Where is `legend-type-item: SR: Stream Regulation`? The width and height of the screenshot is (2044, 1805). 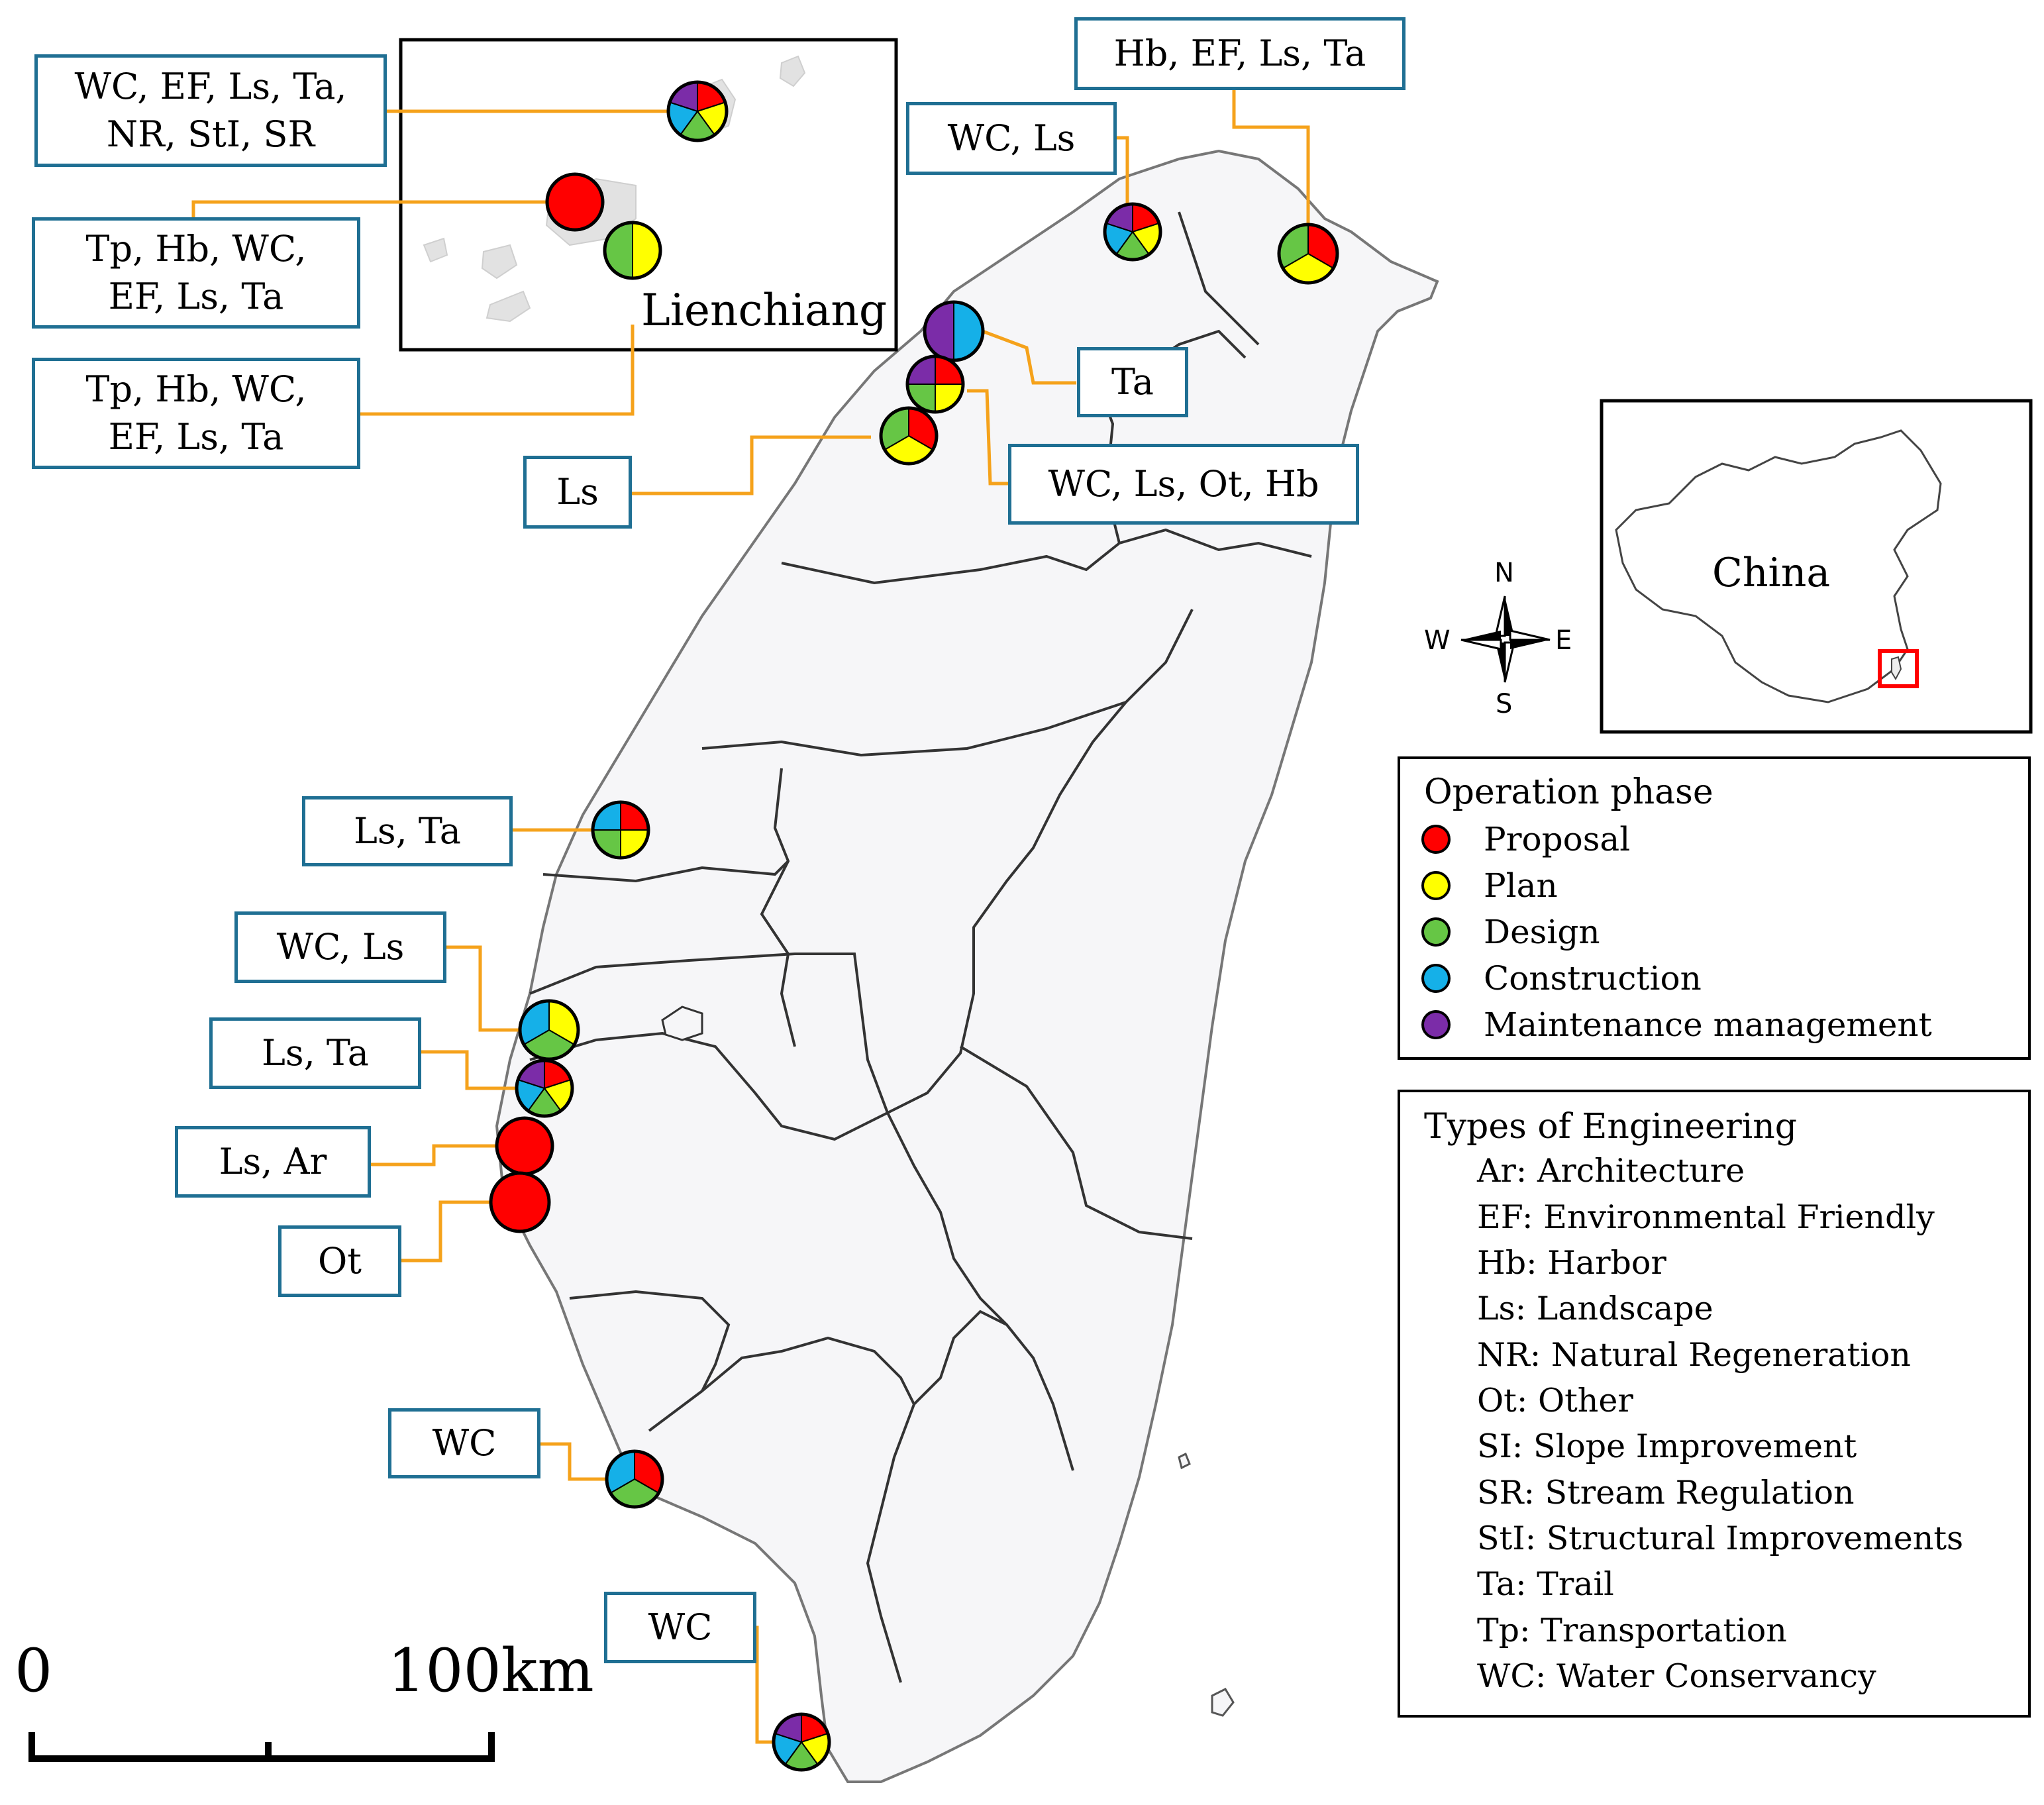
legend-type-item: SR: Stream Regulation is located at coordinates (1666, 1493).